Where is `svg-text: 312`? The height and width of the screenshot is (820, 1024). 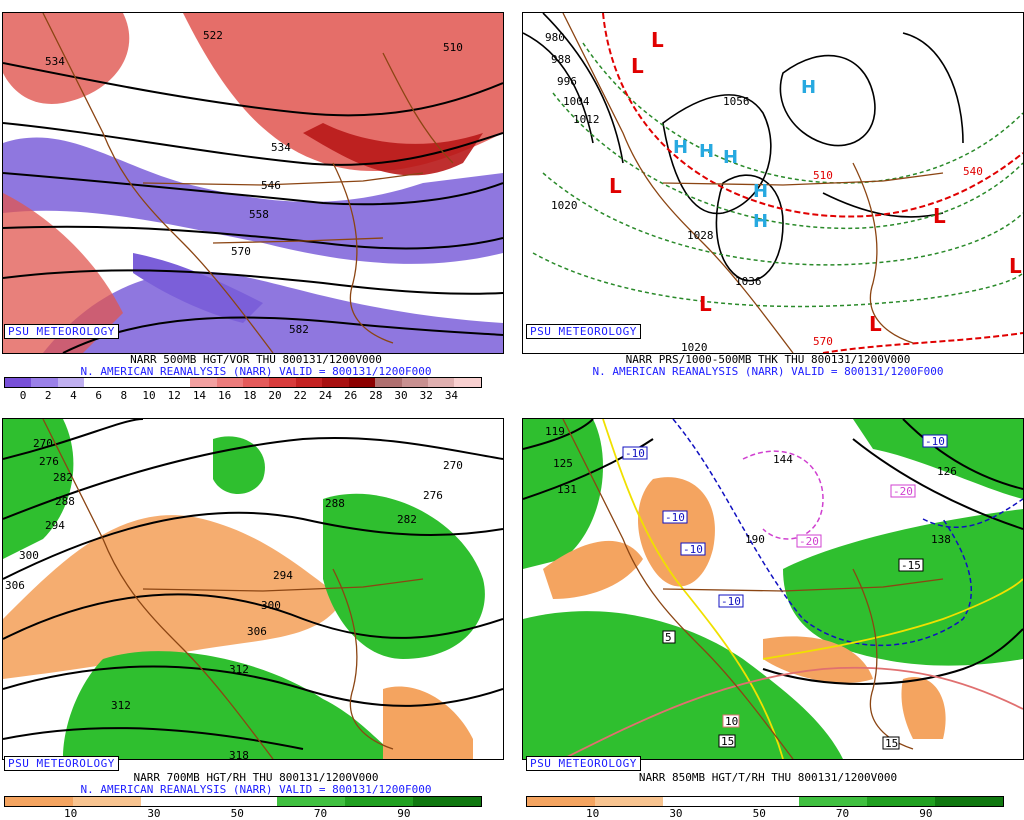
svg-text: 312 is located at coordinates (239, 669).